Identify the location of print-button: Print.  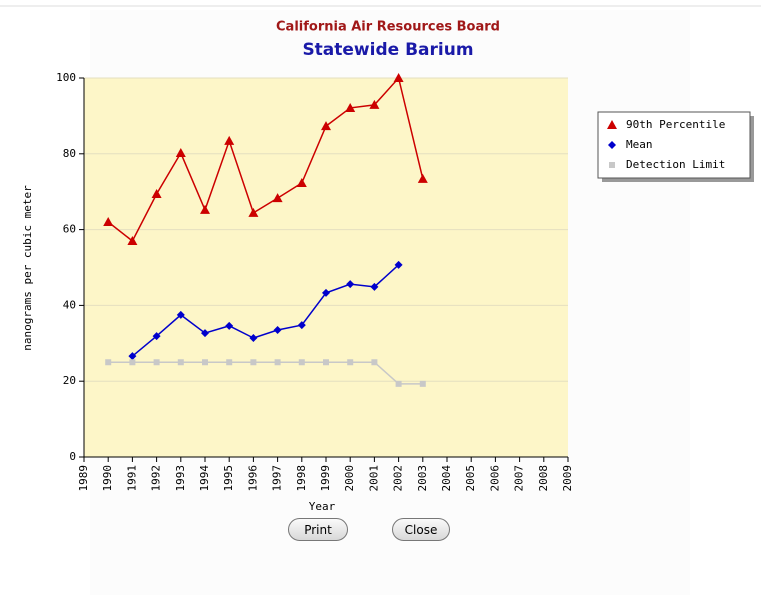
(318, 529).